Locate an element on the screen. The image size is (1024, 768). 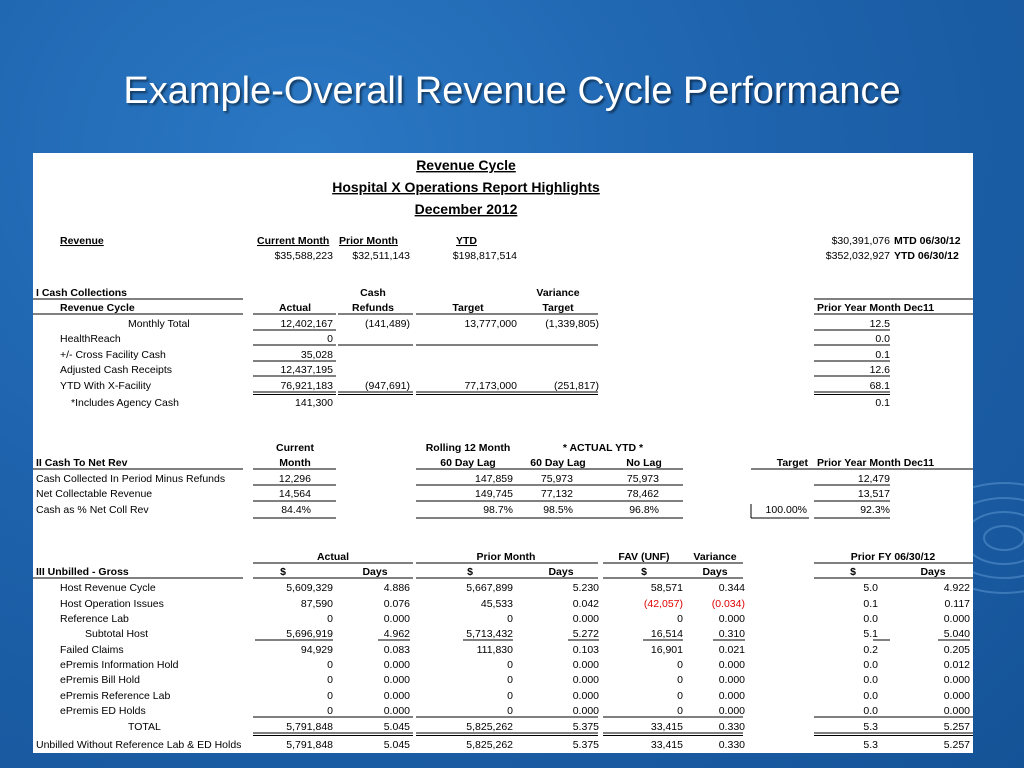
unbilled-row-value: 5.040 is located at coordinates (957, 634).